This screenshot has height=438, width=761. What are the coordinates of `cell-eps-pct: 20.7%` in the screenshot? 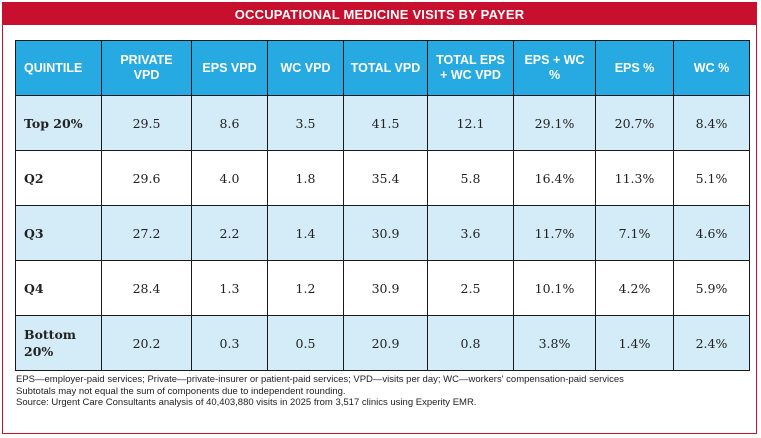 It's located at (634, 123).